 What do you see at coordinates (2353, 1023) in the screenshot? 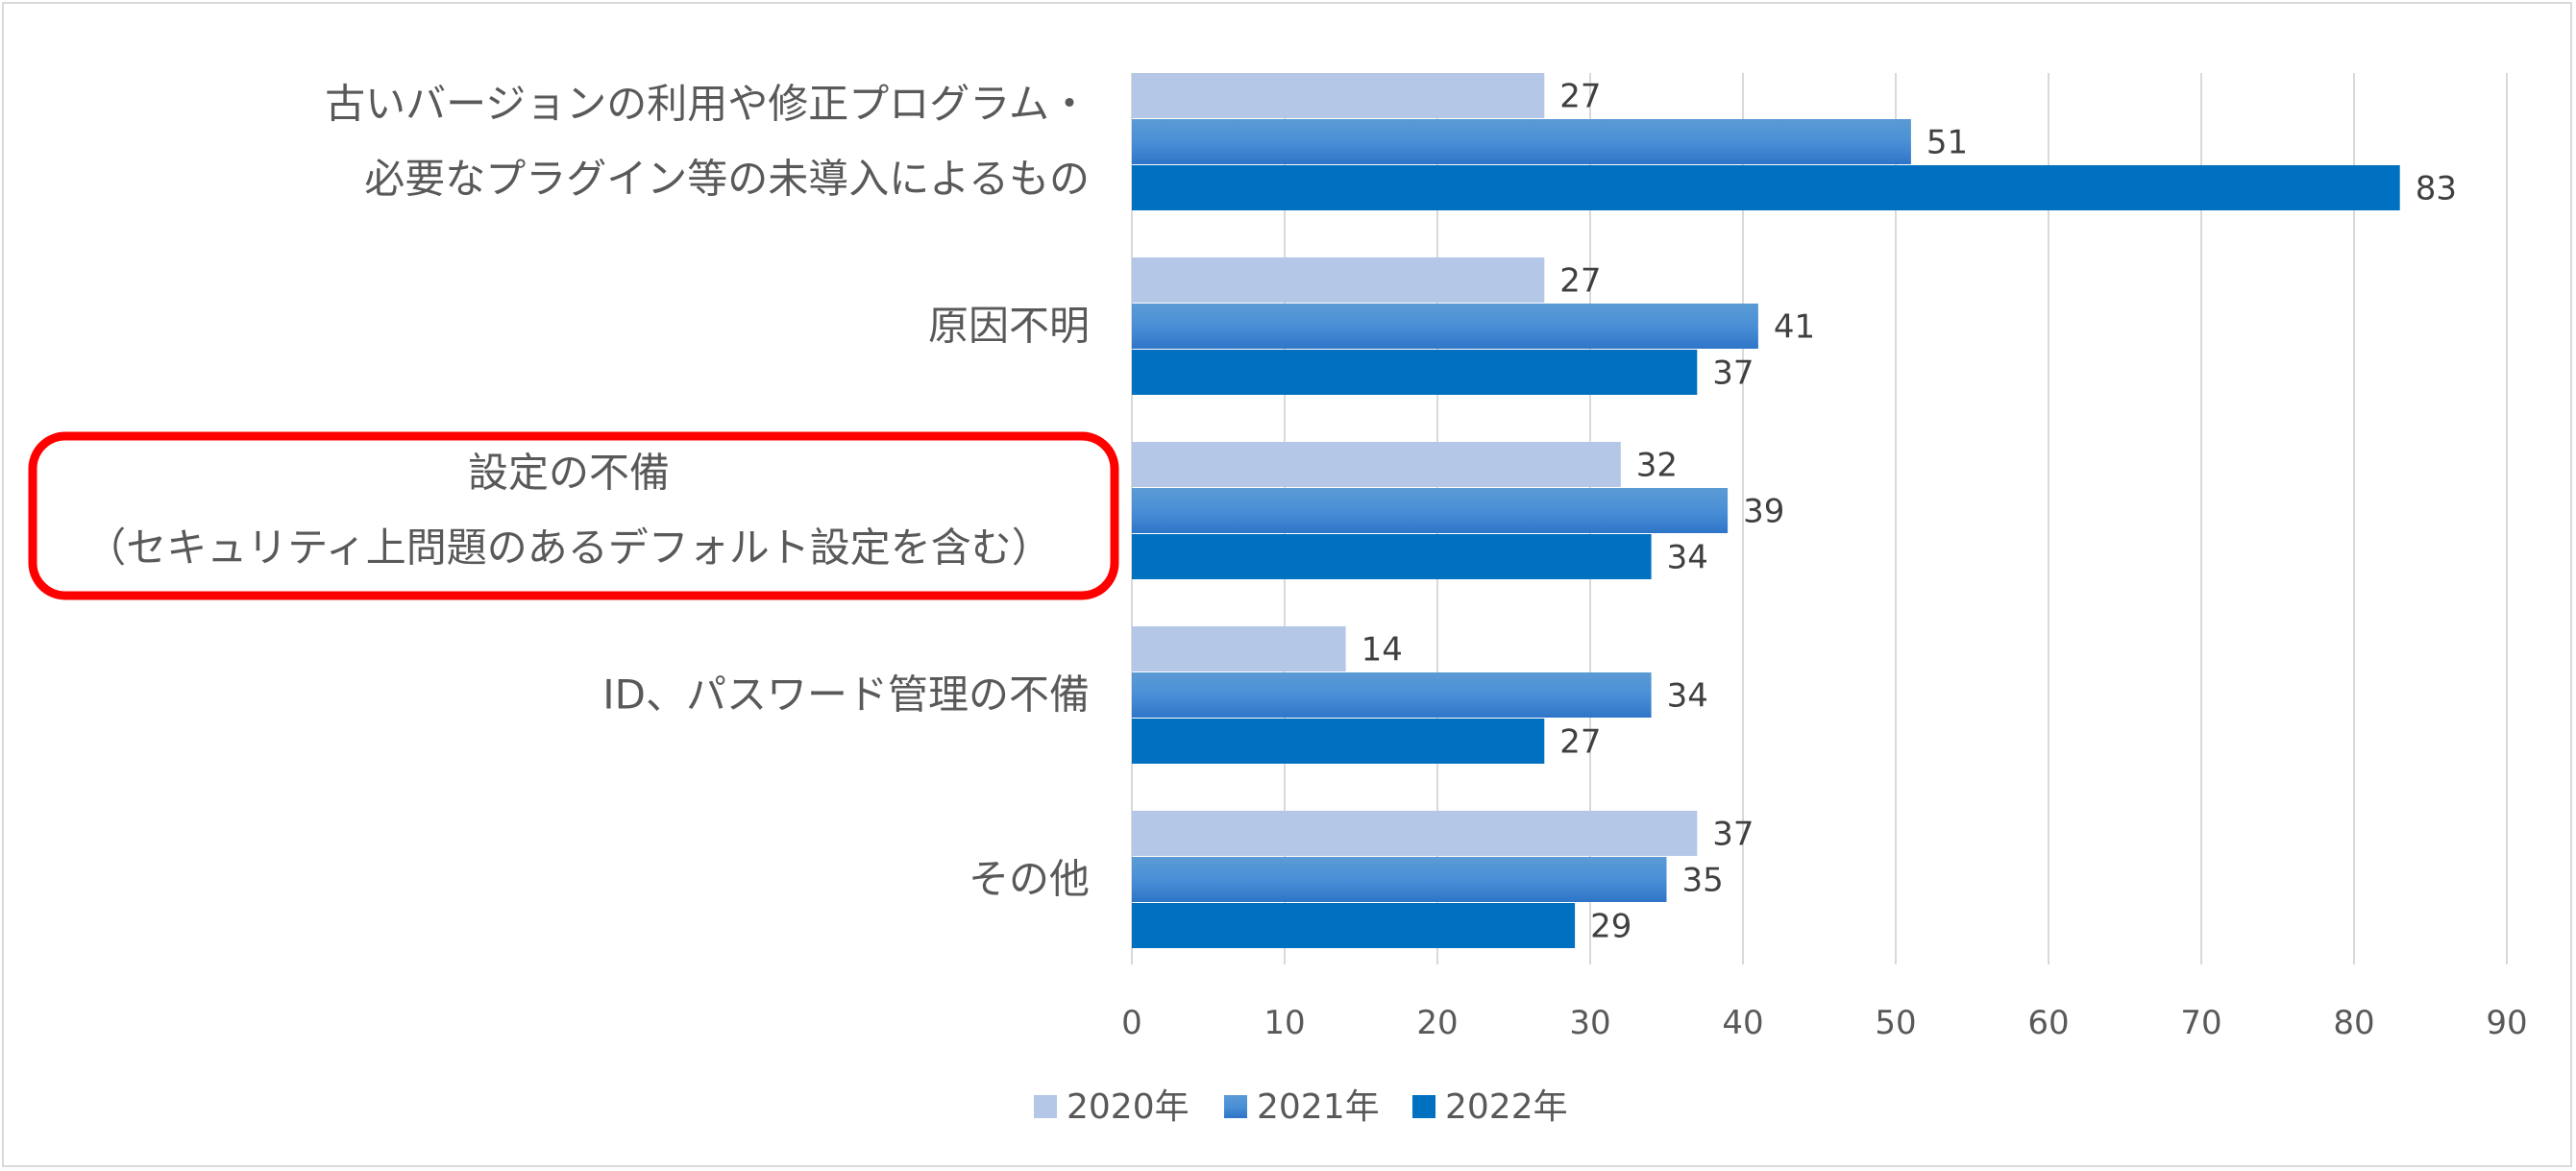
I see `x-tick-label: 80` at bounding box center [2353, 1023].